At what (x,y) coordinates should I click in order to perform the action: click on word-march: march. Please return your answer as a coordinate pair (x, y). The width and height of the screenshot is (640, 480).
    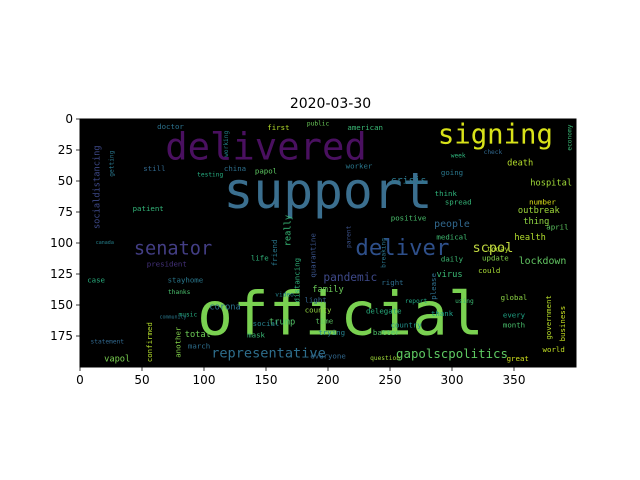
    Looking at the image, I should click on (199, 345).